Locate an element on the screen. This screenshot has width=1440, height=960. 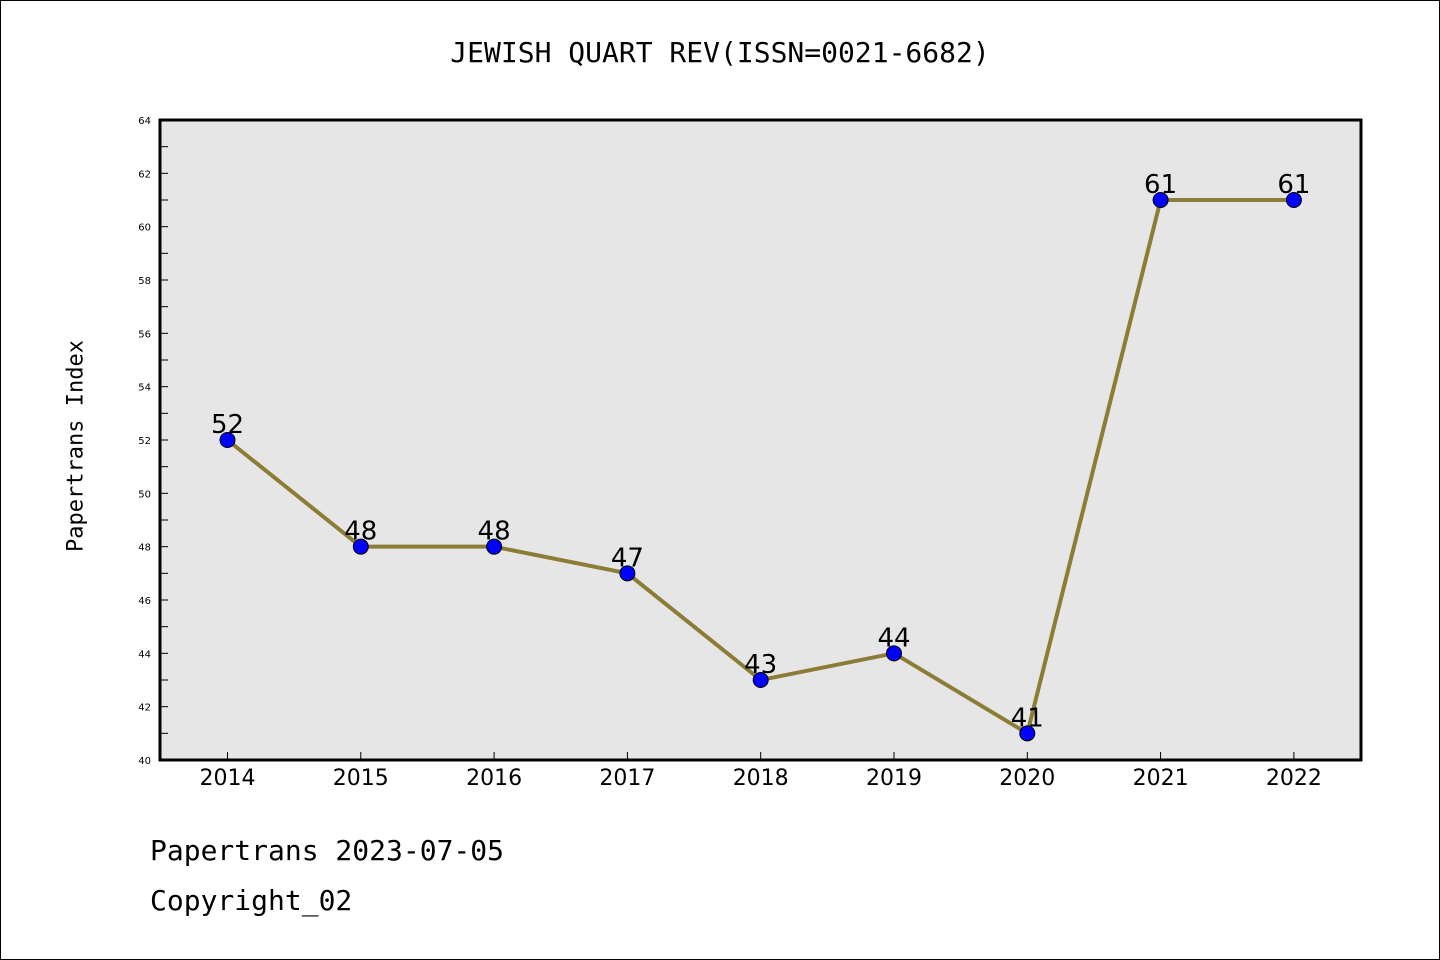
y-tick-label: 60 is located at coordinates (144, 228).